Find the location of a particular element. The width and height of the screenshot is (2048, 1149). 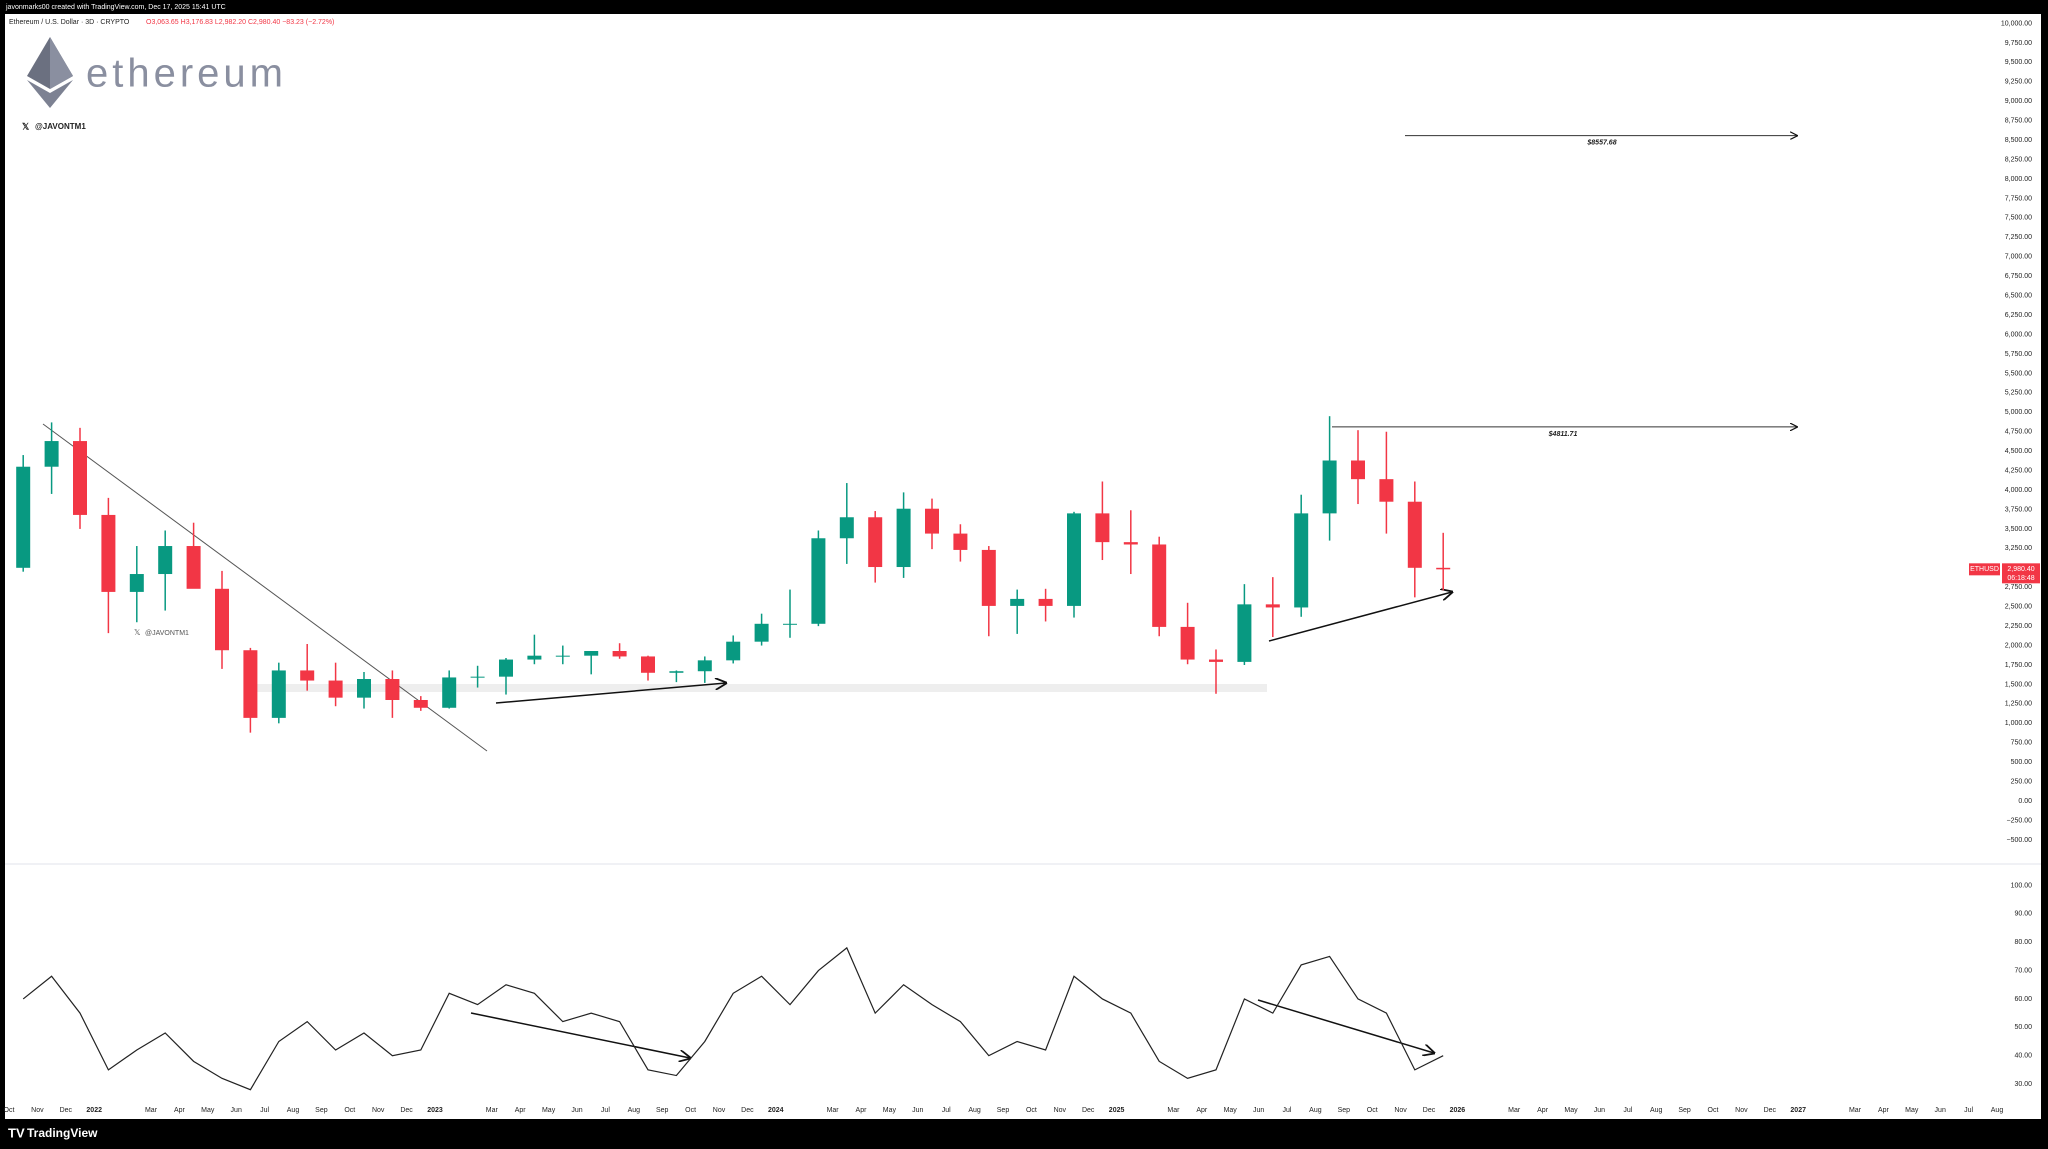

y-tick-label: 30.00 is located at coordinates (2023, 1084).